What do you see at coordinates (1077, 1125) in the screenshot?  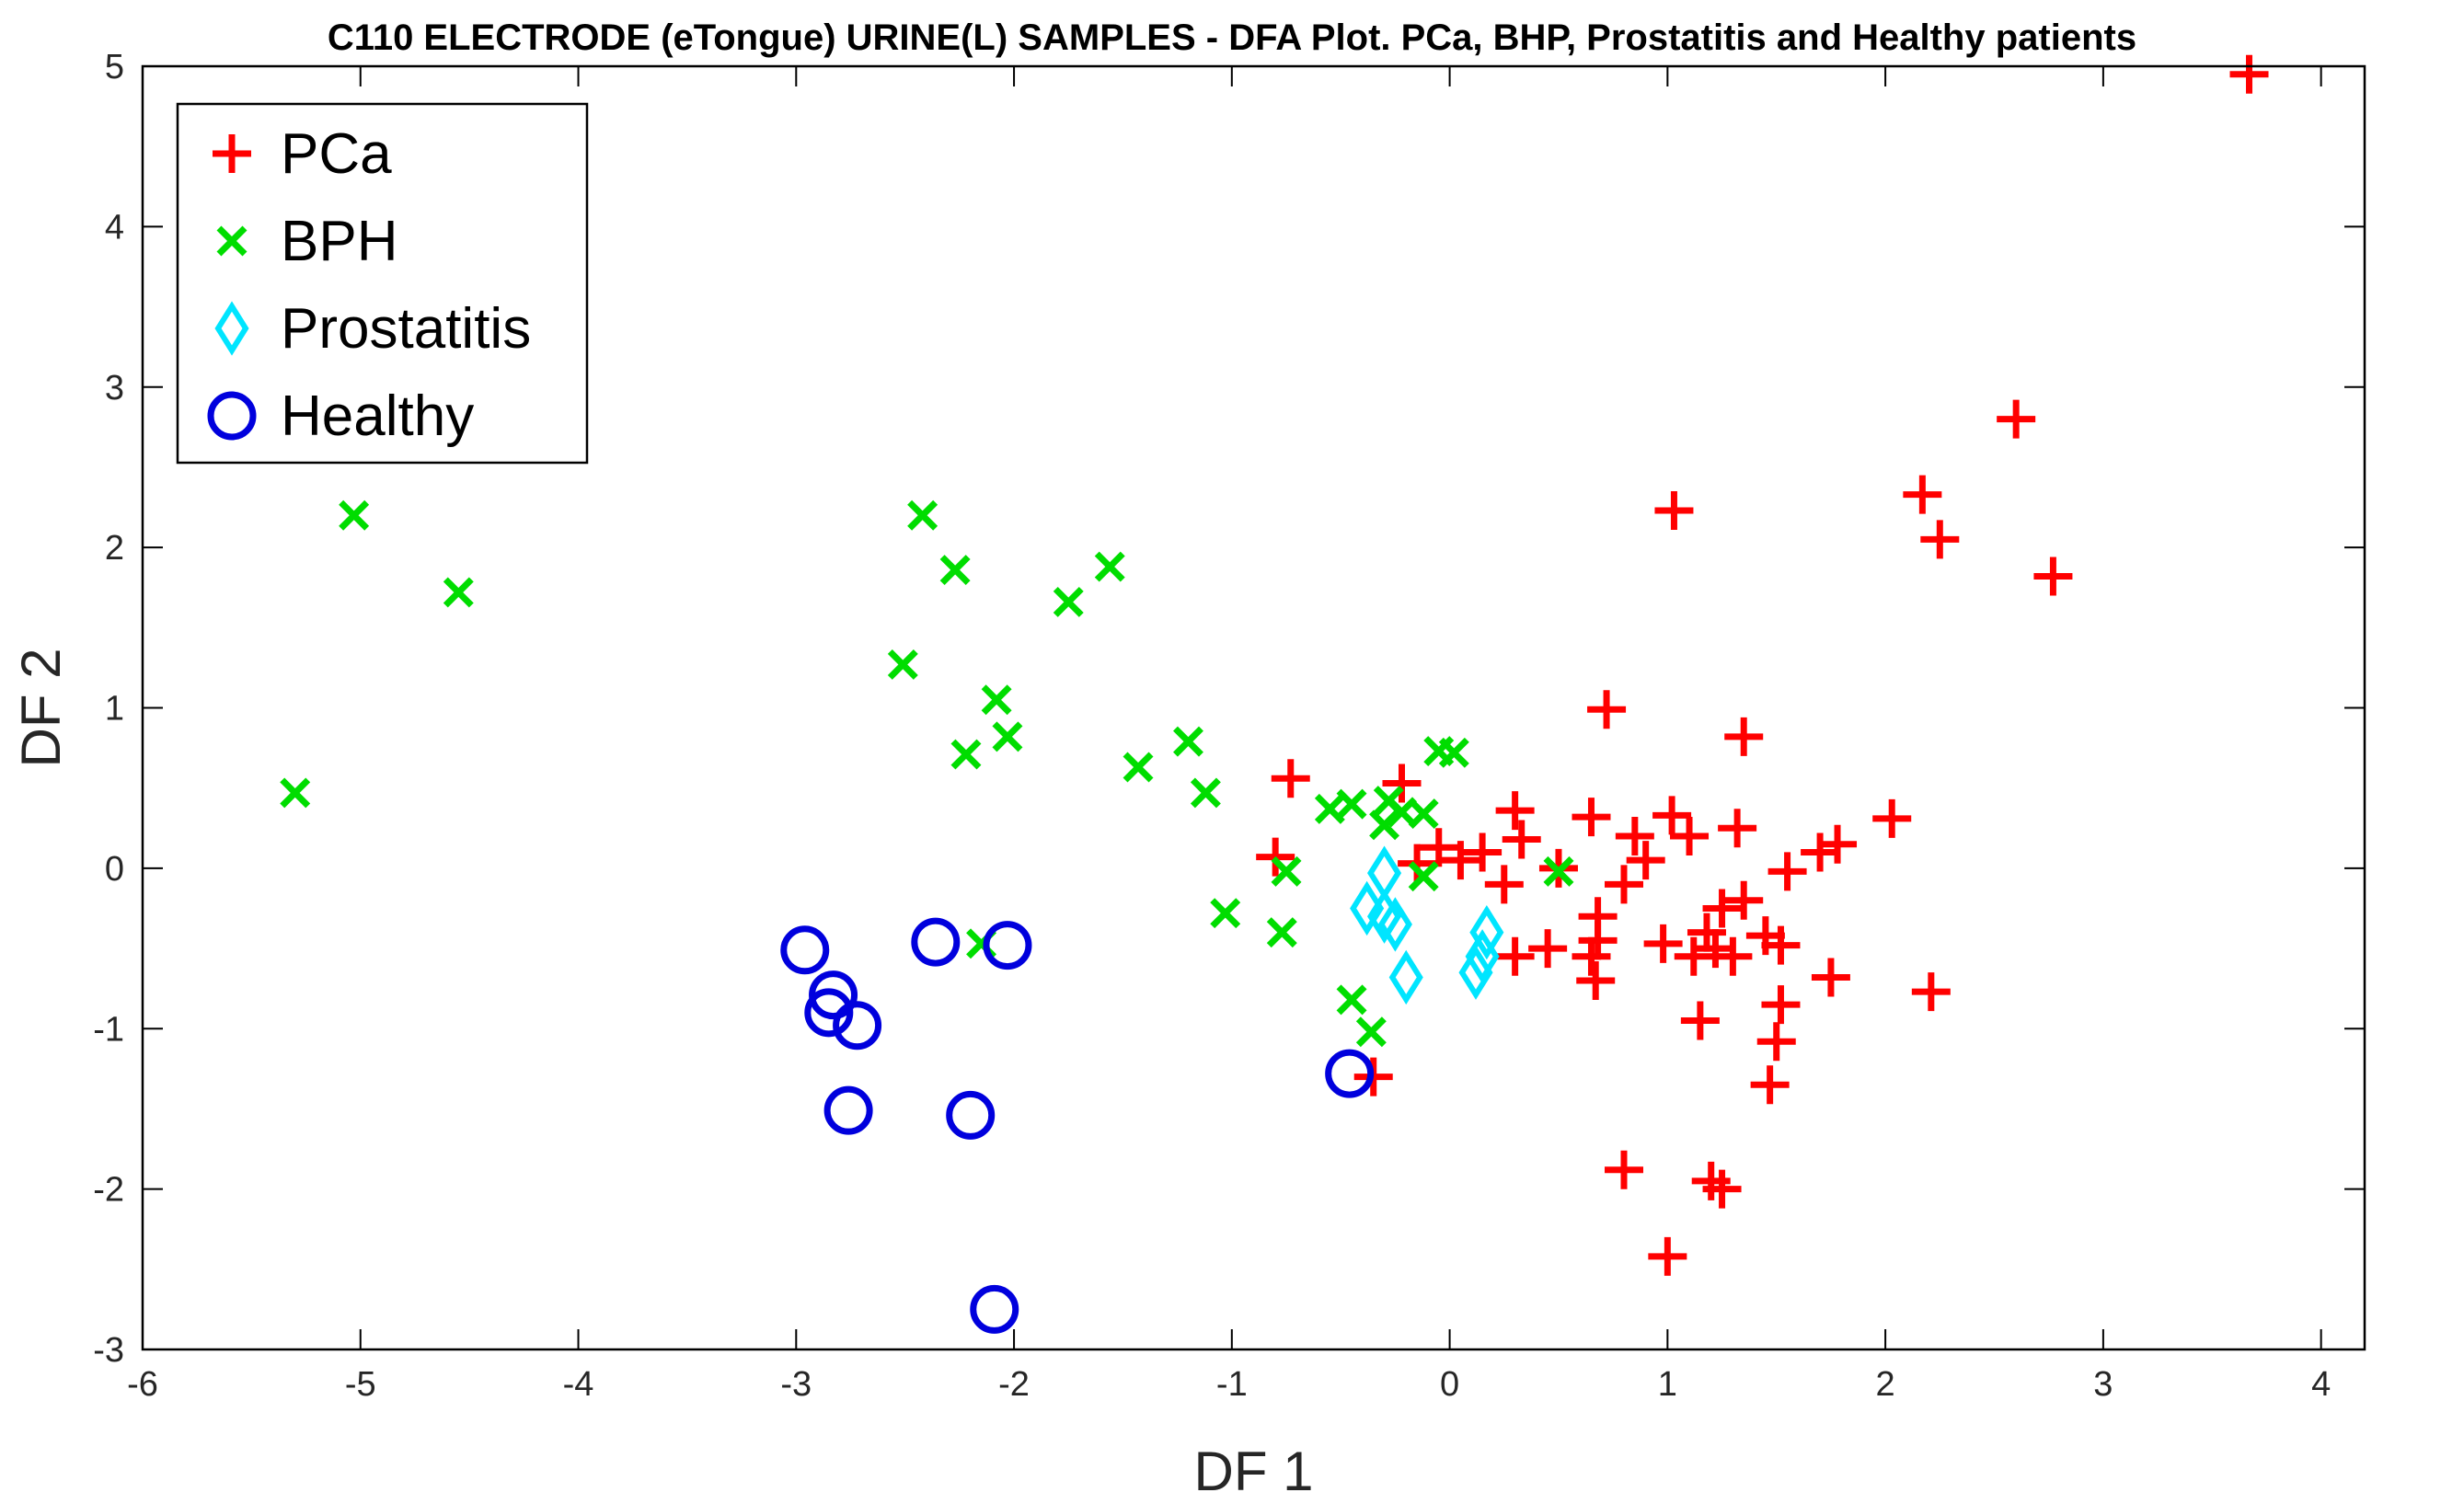 I see `series-healthy` at bounding box center [1077, 1125].